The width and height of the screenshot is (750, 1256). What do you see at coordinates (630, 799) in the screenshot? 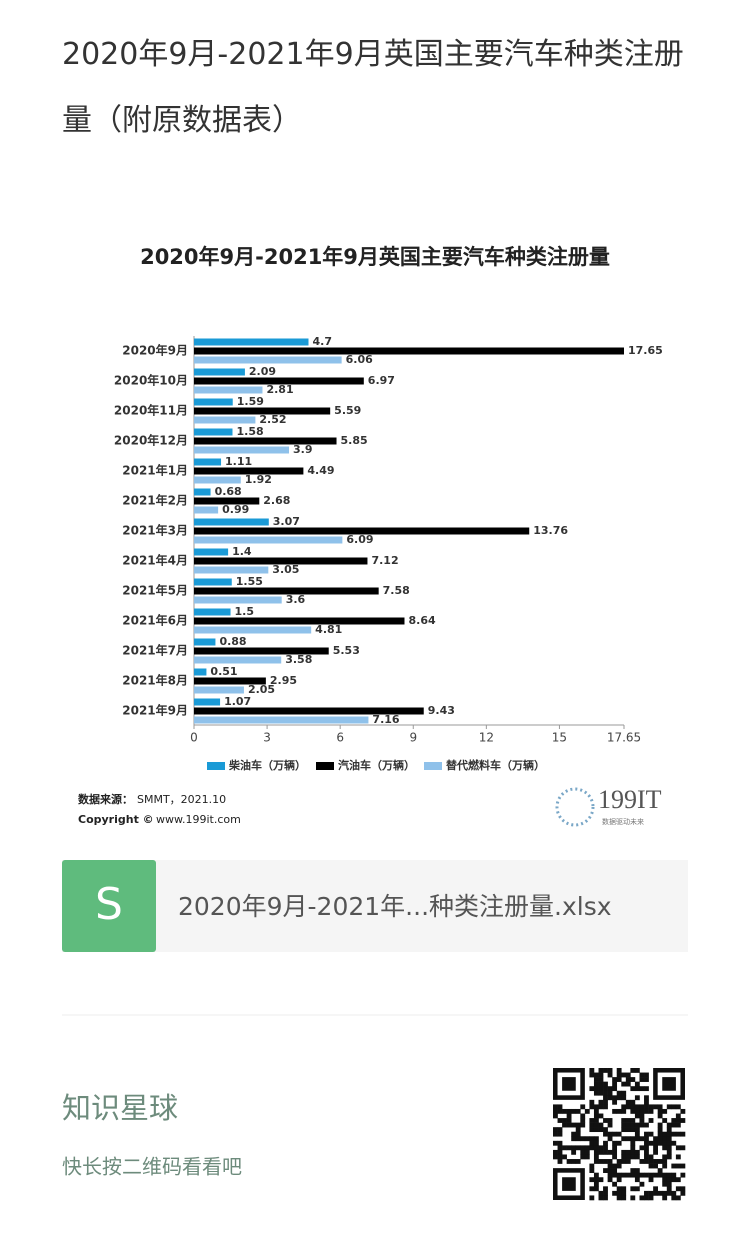
I see `logo-text: 199IT` at bounding box center [630, 799].